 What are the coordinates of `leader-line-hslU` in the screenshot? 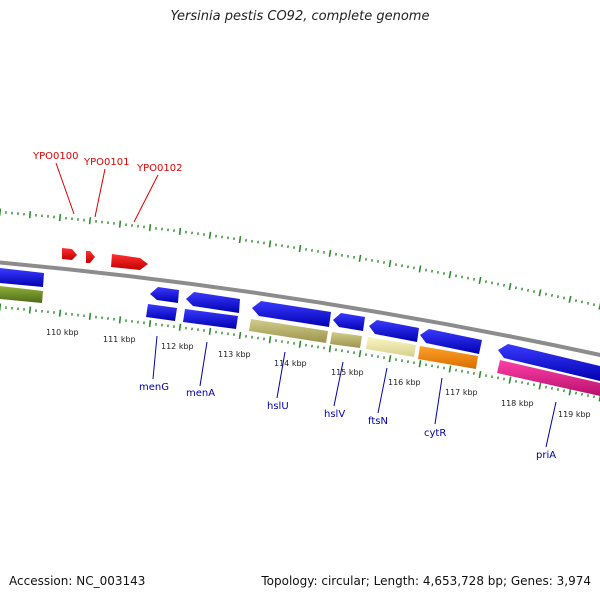 It's located at (281, 375).